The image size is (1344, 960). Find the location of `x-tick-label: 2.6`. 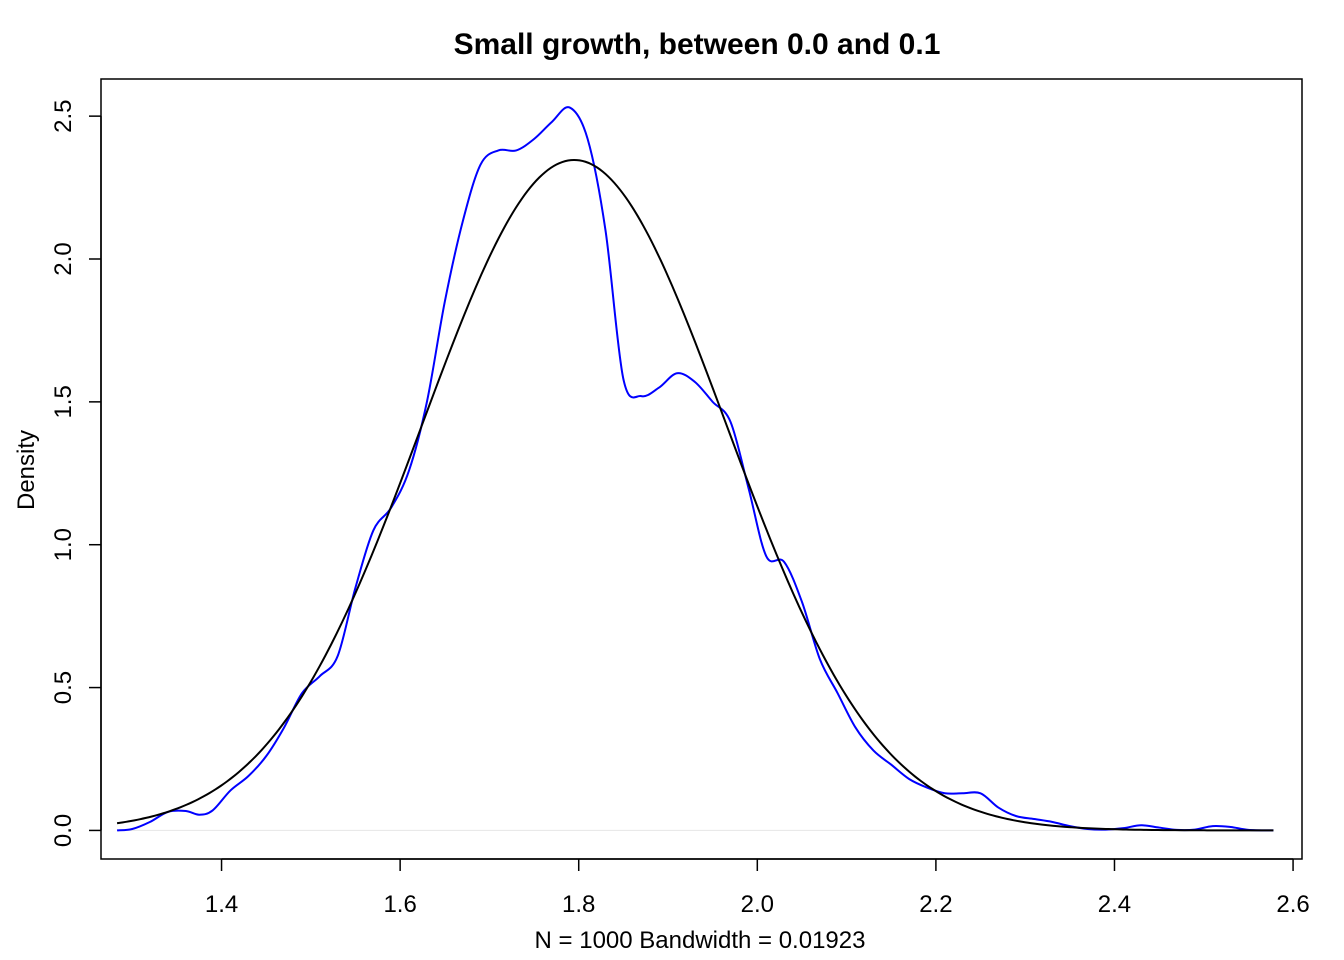

x-tick-label: 2.6 is located at coordinates (1292, 904).